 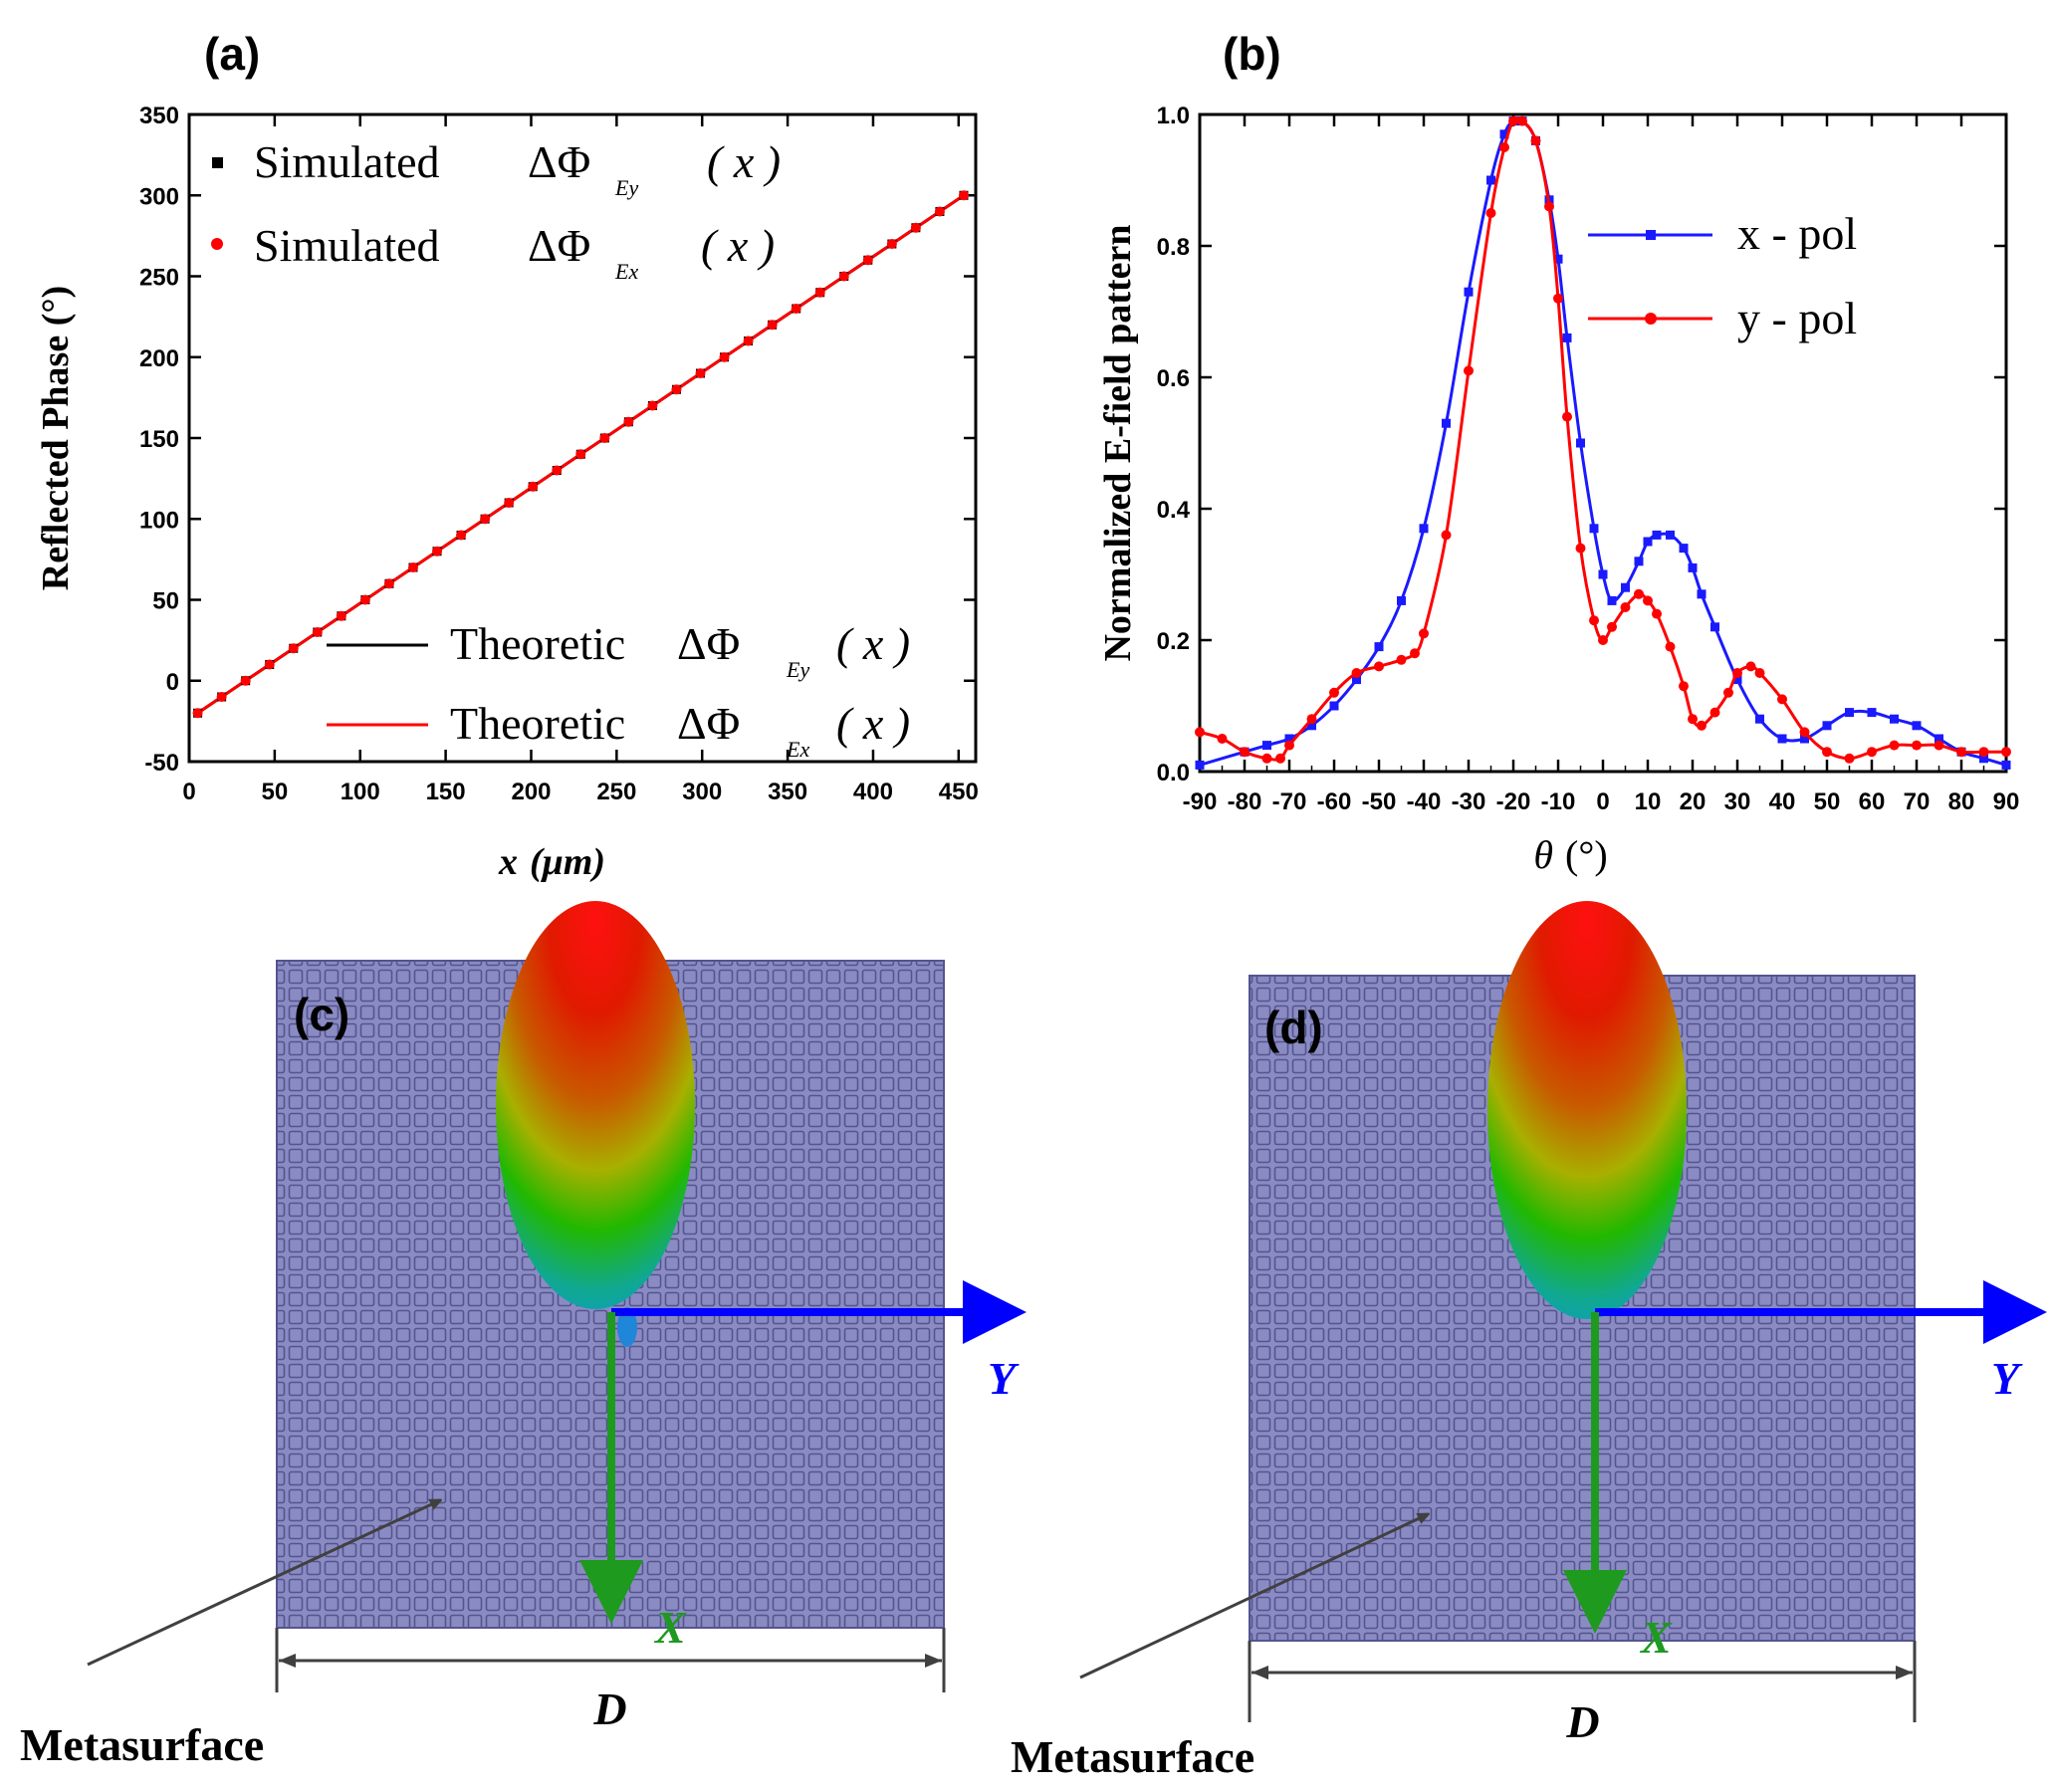 What do you see at coordinates (787, 792) in the screenshot?
I see `x-tick-label: 350` at bounding box center [787, 792].